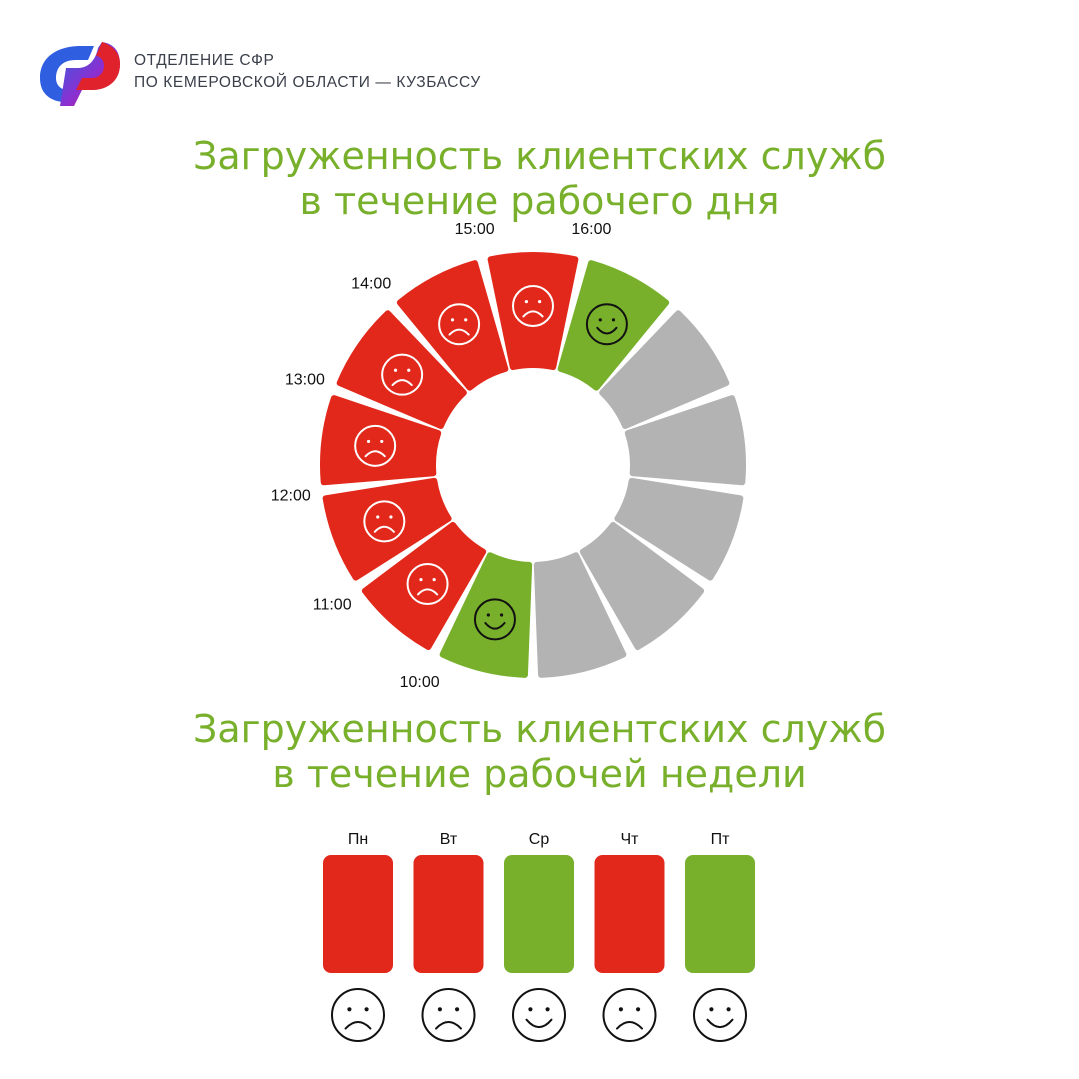  I want to click on day-label: Вт, so click(449, 839).